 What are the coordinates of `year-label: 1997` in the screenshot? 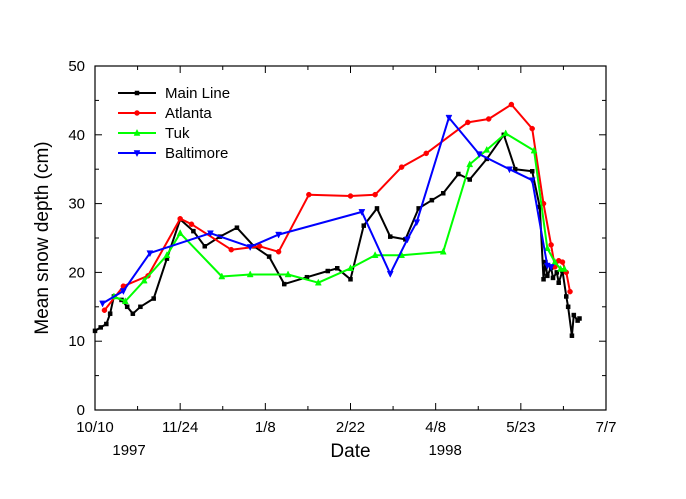 It's located at (128, 450).